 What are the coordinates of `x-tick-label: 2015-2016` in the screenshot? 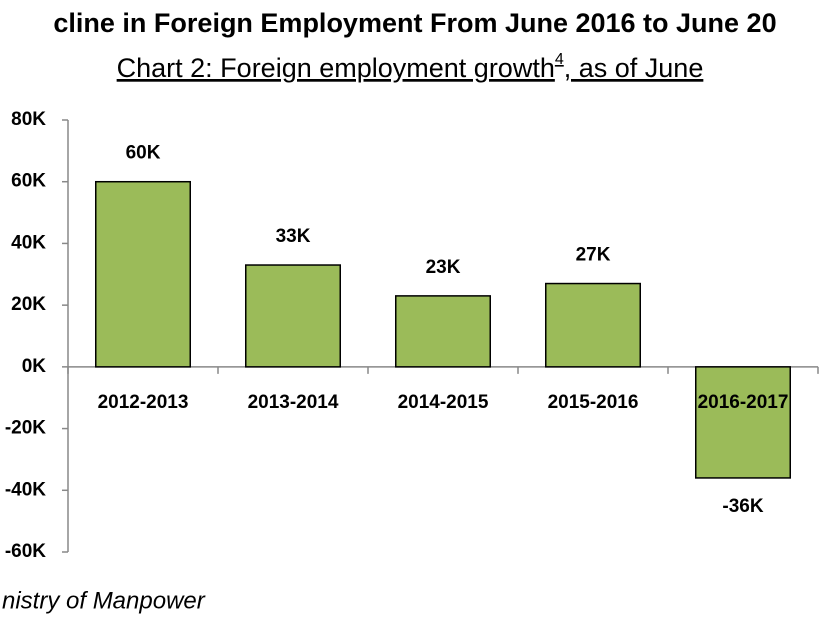 It's located at (593, 402).